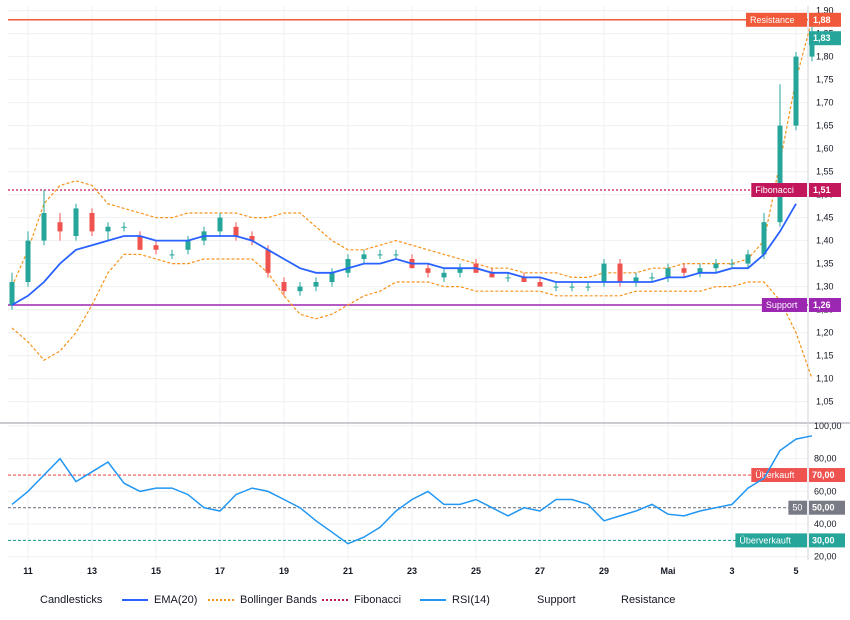 The width and height of the screenshot is (850, 620). I want to click on price-label-value: 1,83, so click(822, 38).